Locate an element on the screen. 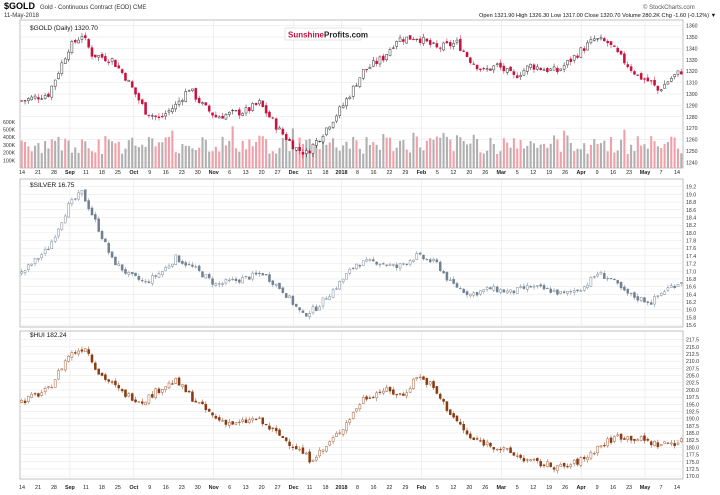 The height and width of the screenshot is (495, 720). y-tick-label: 175.0 is located at coordinates (692, 463).